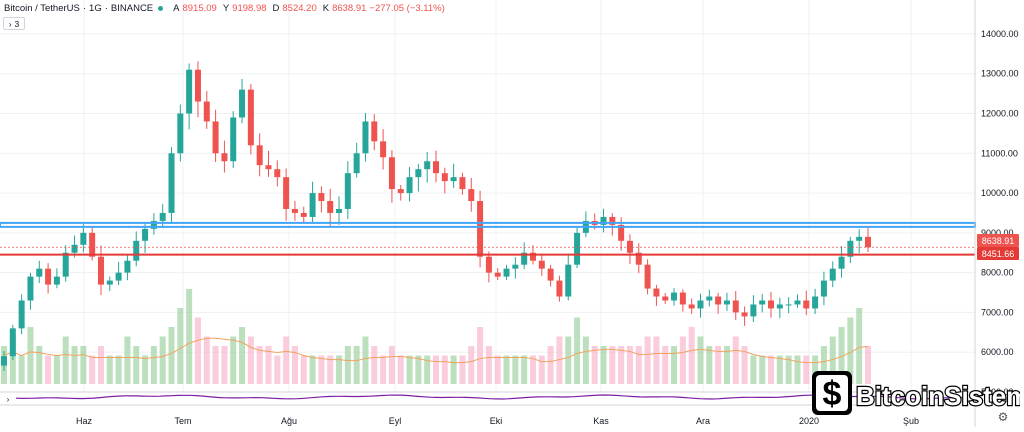  What do you see at coordinates (999, 153) in the screenshot?
I see `y-tick-label: 11000.00` at bounding box center [999, 153].